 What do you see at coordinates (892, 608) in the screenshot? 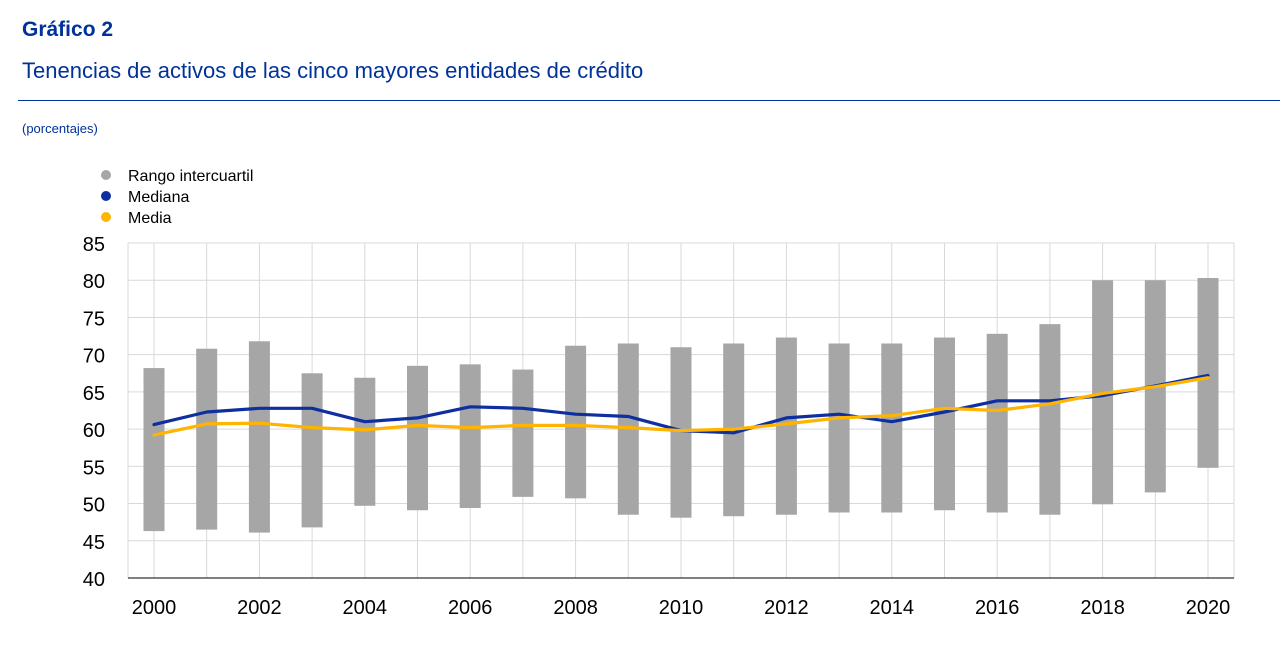
I see `x-tick-label: 2014` at bounding box center [892, 608].